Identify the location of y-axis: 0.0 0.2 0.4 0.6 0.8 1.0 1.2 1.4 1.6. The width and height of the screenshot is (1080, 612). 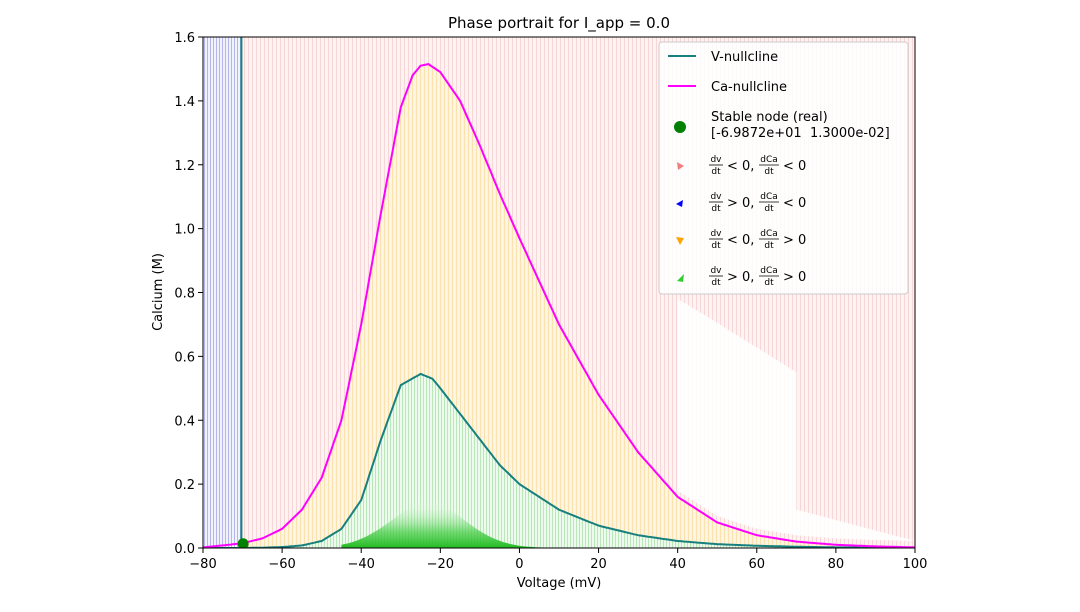
(188, 294).